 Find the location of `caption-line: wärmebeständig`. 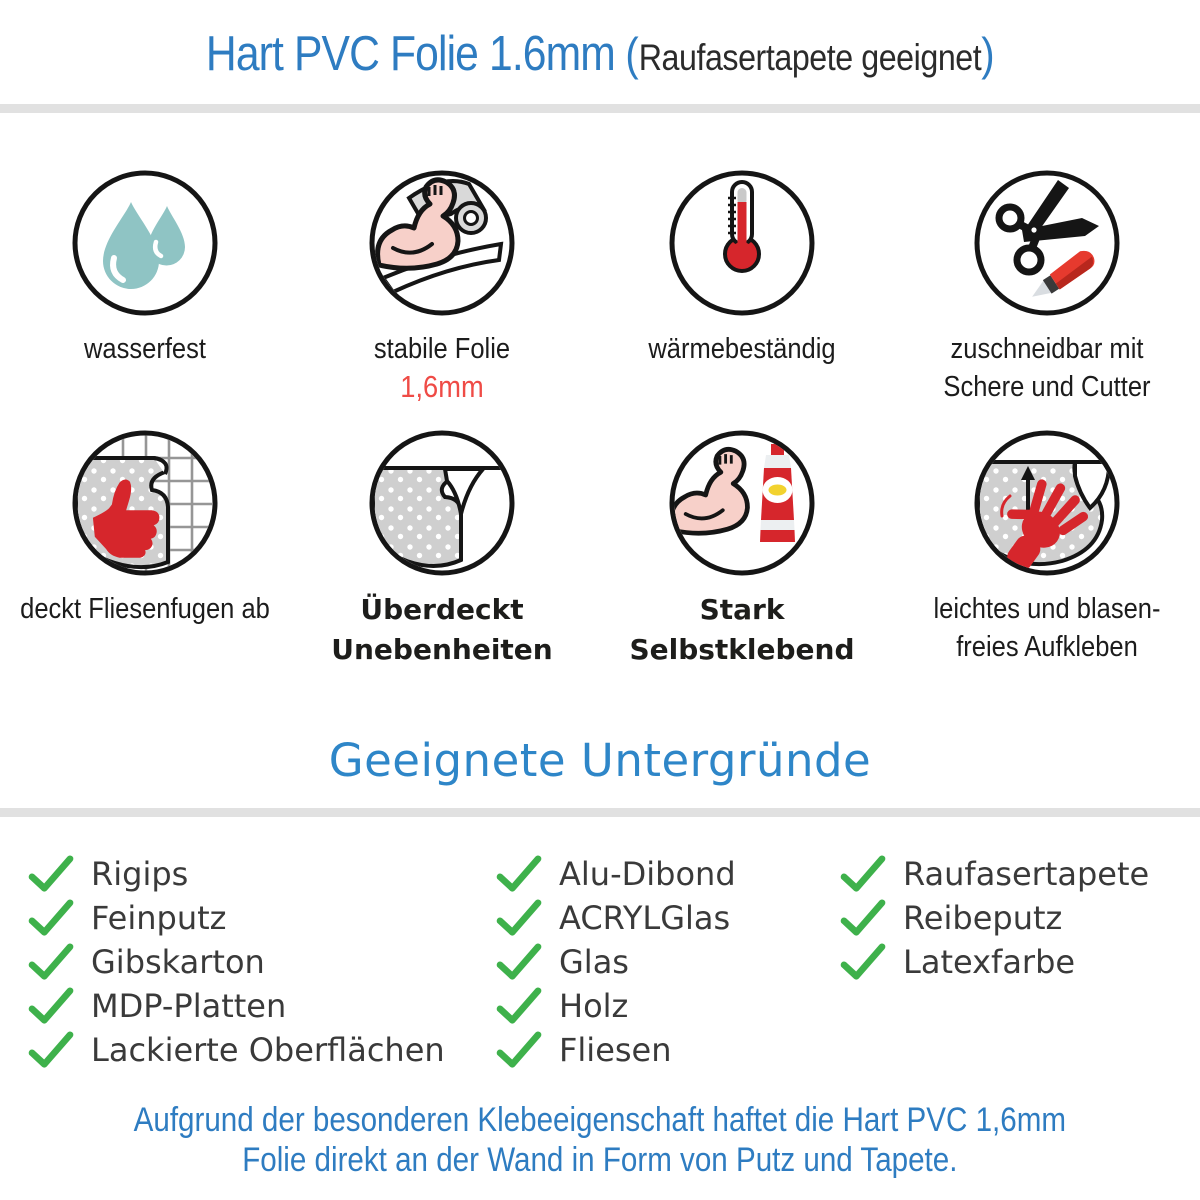

caption-line: wärmebeständig is located at coordinates (742, 349).